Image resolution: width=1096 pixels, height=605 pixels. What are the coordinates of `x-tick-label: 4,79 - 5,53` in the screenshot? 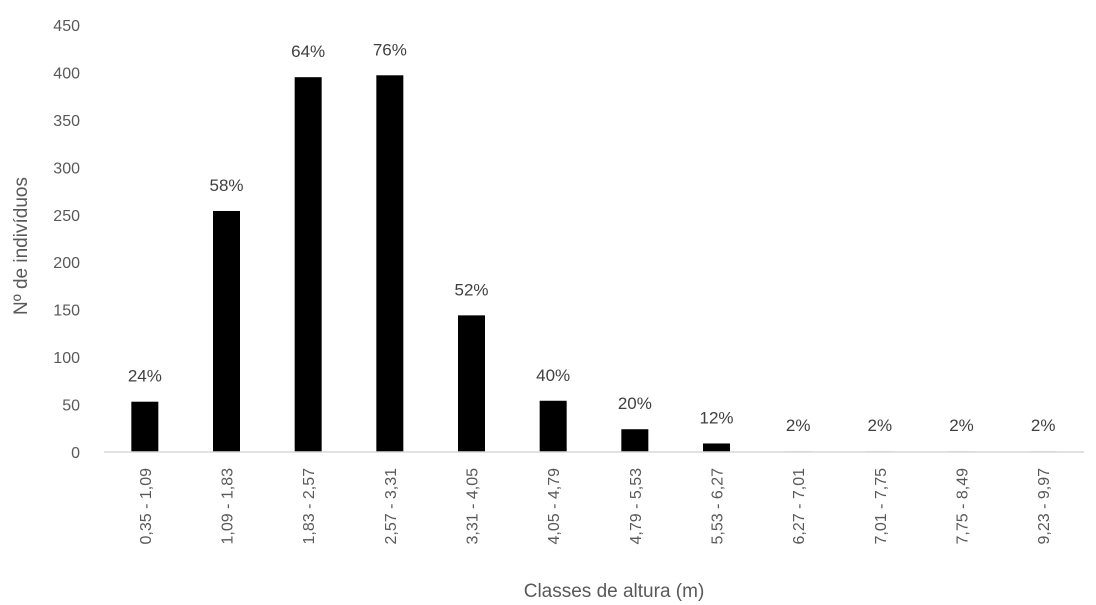 It's located at (636, 506).